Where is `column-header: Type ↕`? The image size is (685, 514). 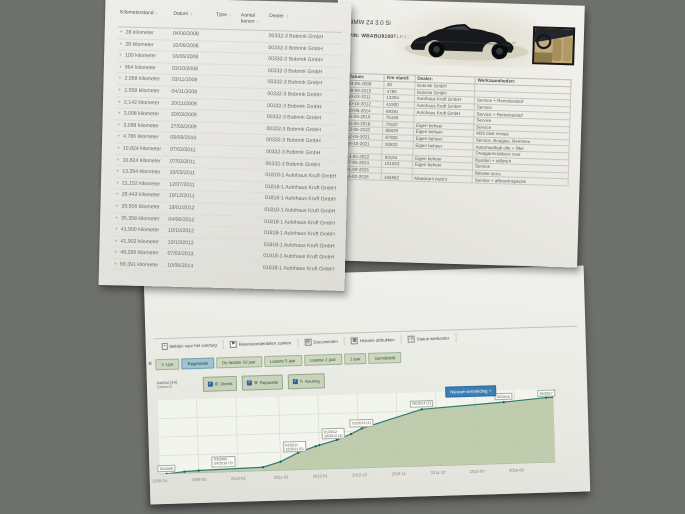 column-header: Type ↕ is located at coordinates (226, 19).